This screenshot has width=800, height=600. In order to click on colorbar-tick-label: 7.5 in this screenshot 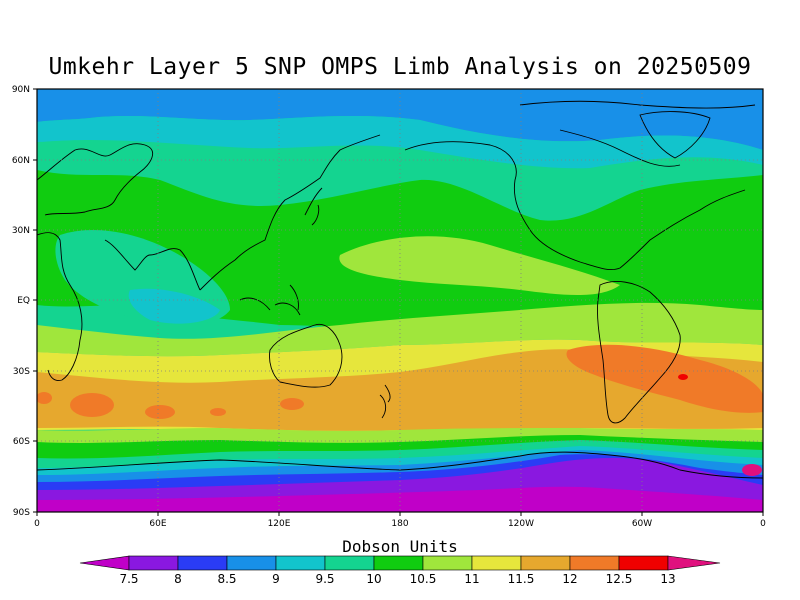, I will do `click(128, 579)`.